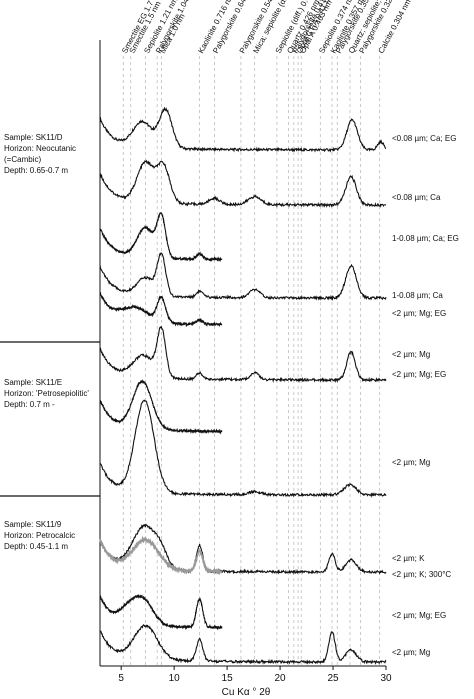 The height and width of the screenshot is (699, 474). What do you see at coordinates (411, 462) in the screenshot?
I see `series-label-7: <2 µm; Mg` at bounding box center [411, 462].